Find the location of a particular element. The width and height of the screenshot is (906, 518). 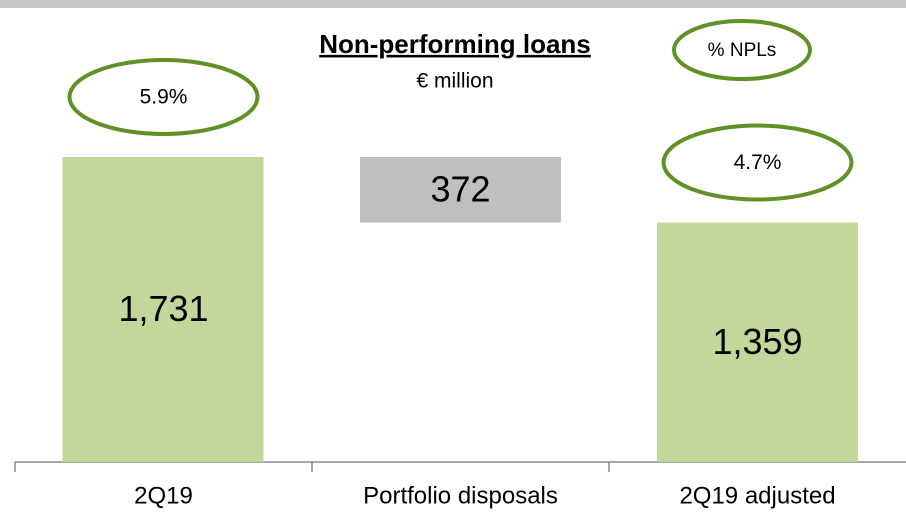

legend-ellipse is located at coordinates (742, 50).